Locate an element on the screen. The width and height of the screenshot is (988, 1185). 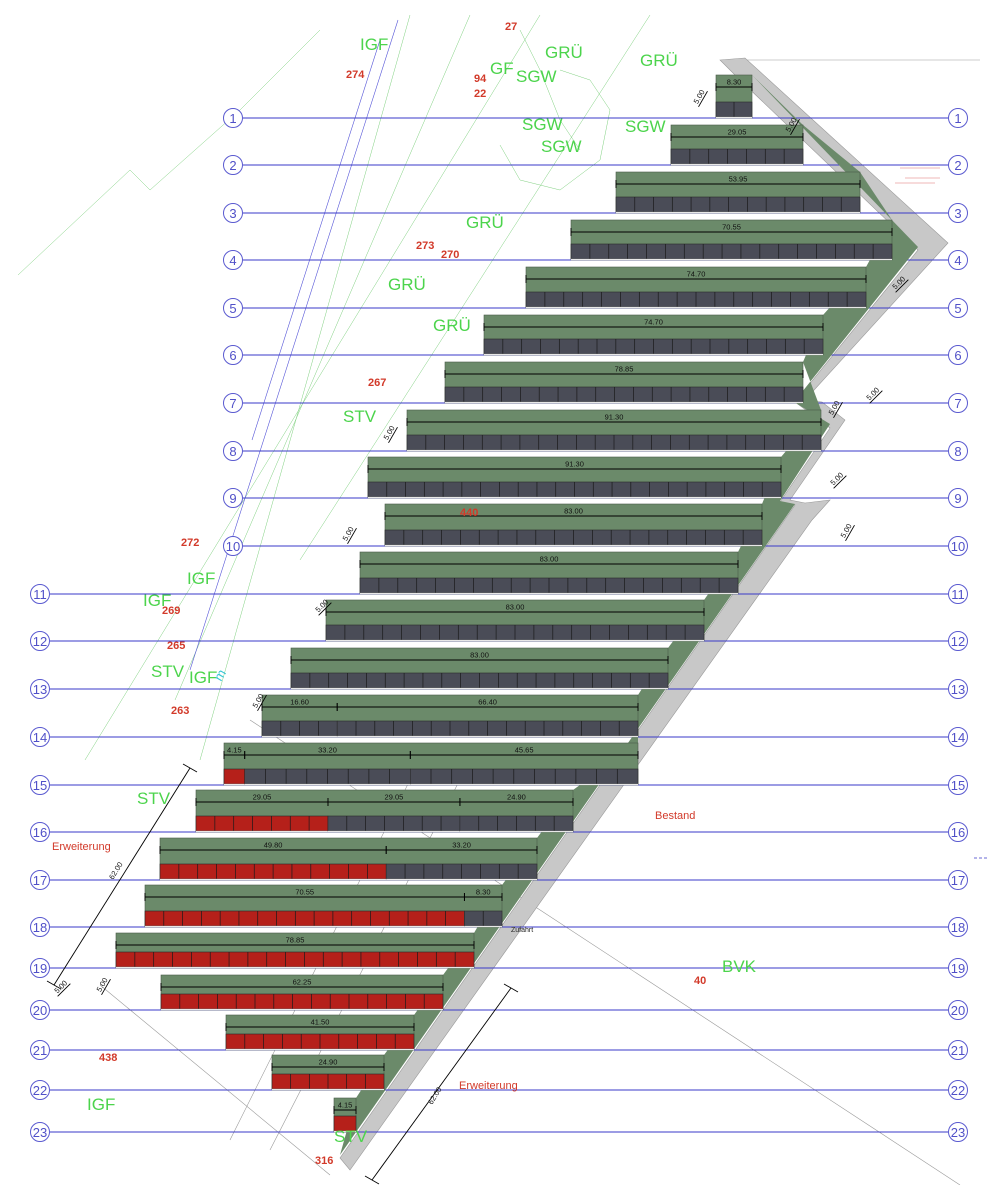
grid-number-left: 12 is located at coordinates (40, 641).